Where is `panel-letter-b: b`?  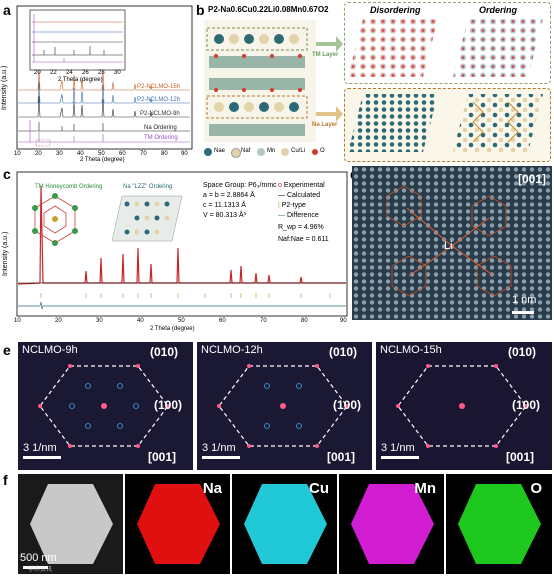 panel-letter-b: b is located at coordinates (200, 10).